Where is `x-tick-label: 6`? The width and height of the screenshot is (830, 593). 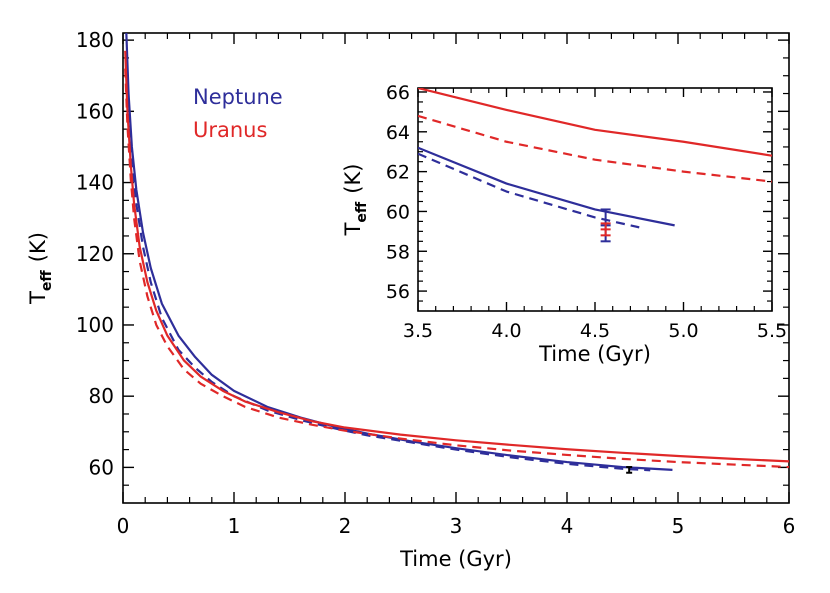
x-tick-label: 6 is located at coordinates (789, 526).